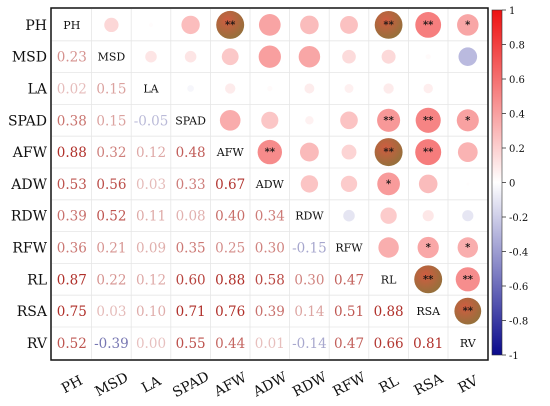 This screenshot has height=406, width=550. What do you see at coordinates (151, 280) in the screenshot?
I see `correlation-value: 0.12` at bounding box center [151, 280].